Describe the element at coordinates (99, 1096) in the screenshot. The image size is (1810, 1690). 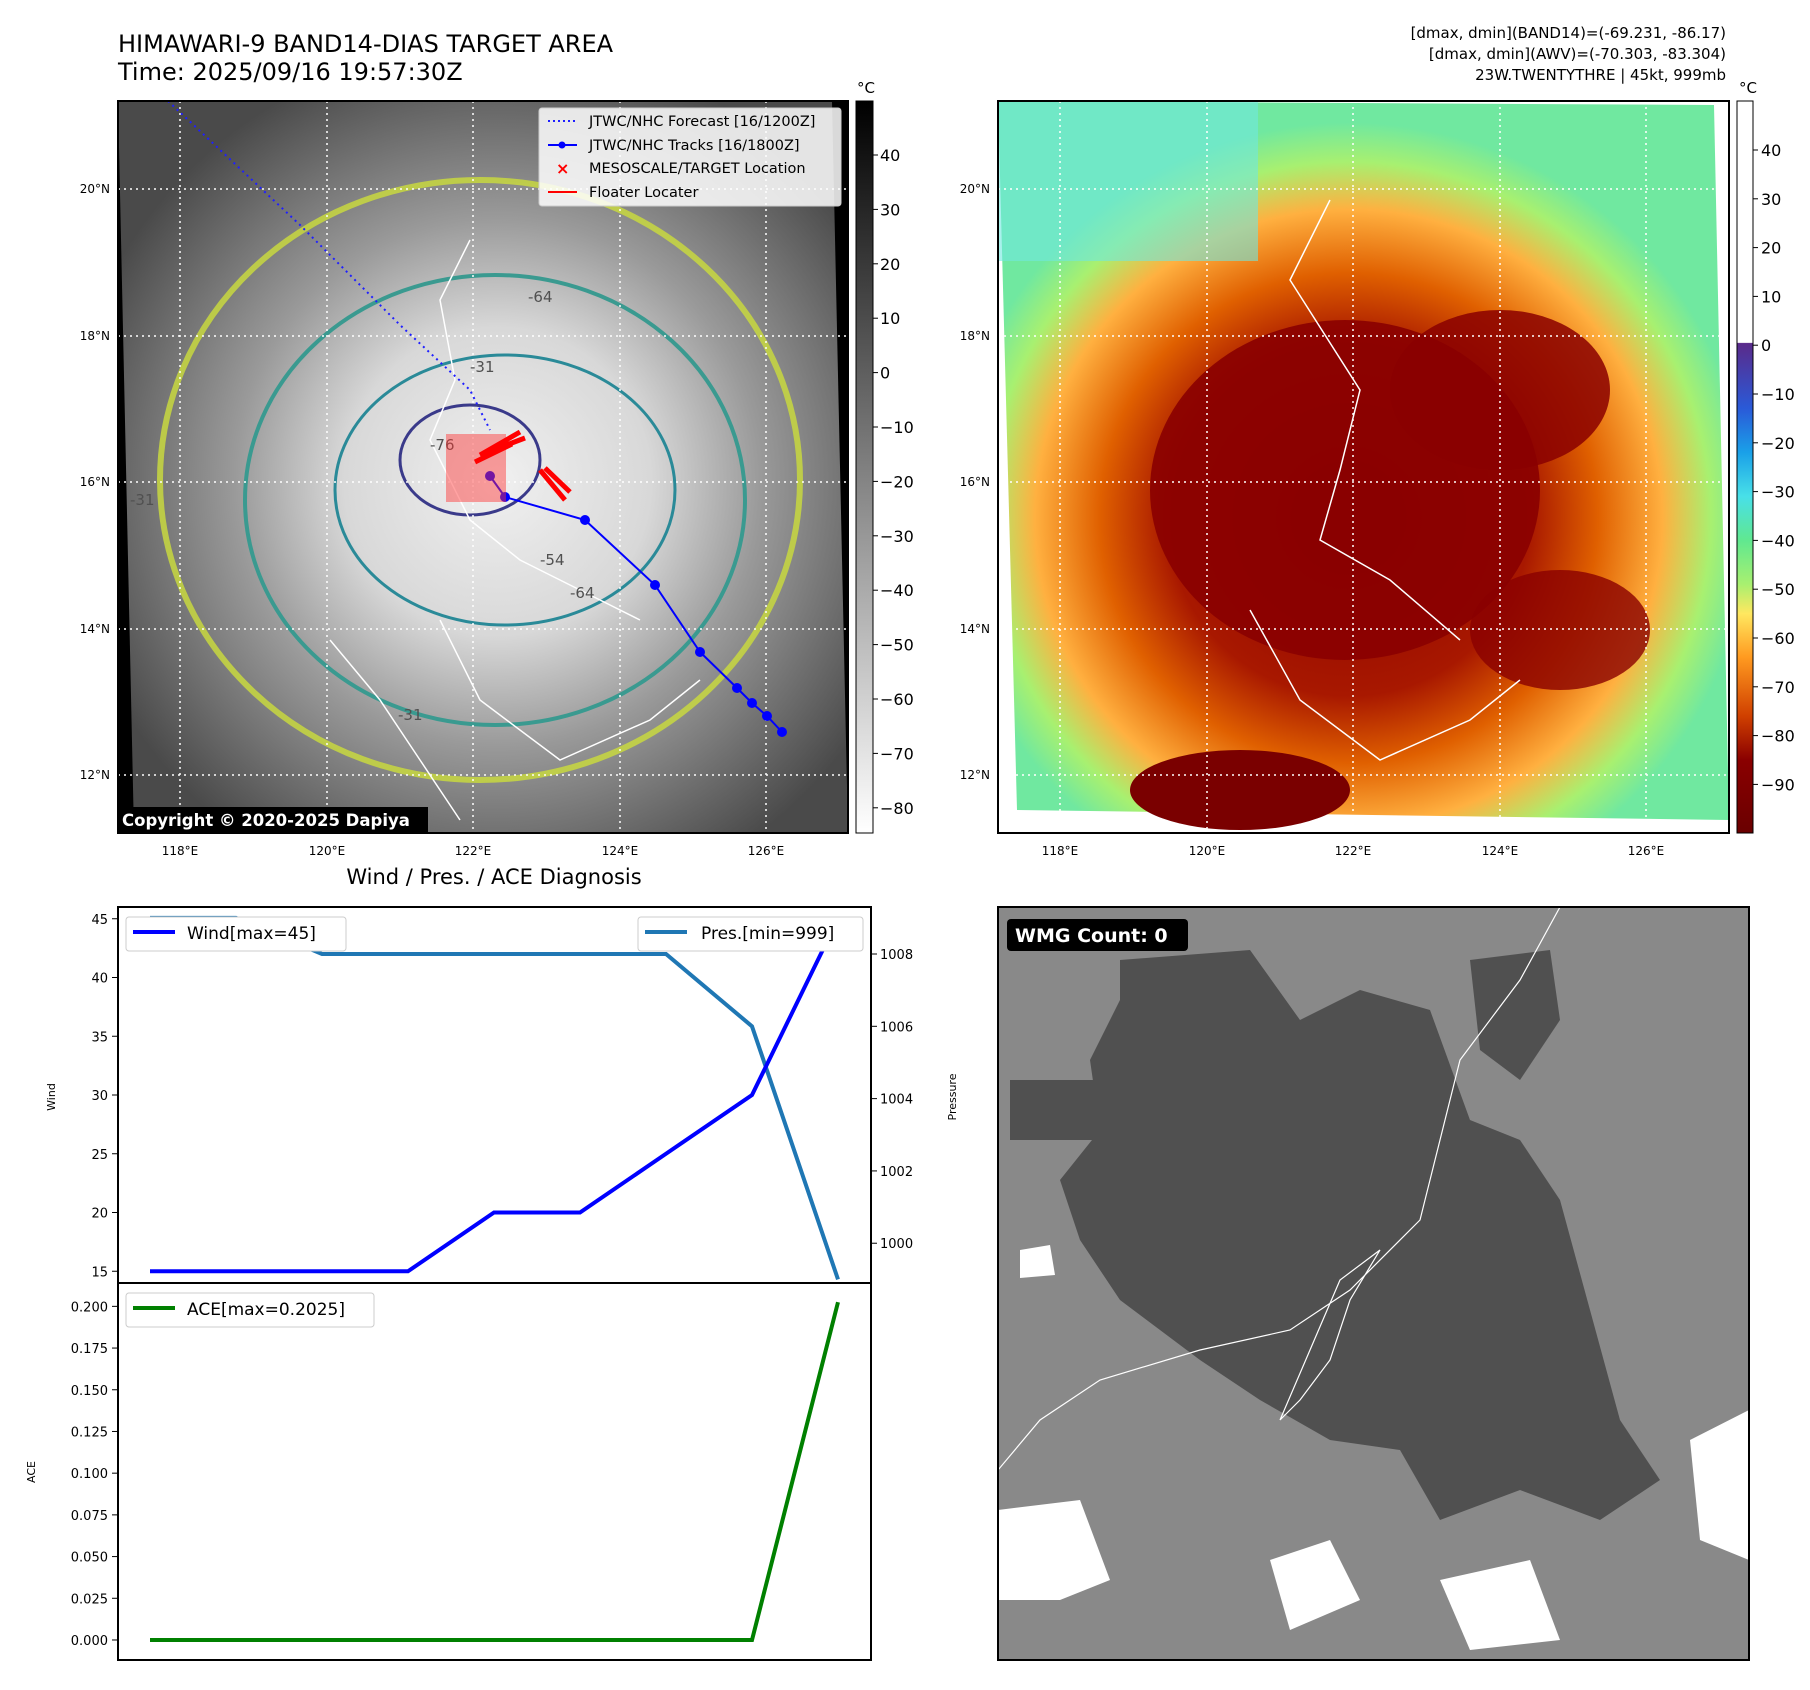
I see `wind-tick-label: 30` at that location.